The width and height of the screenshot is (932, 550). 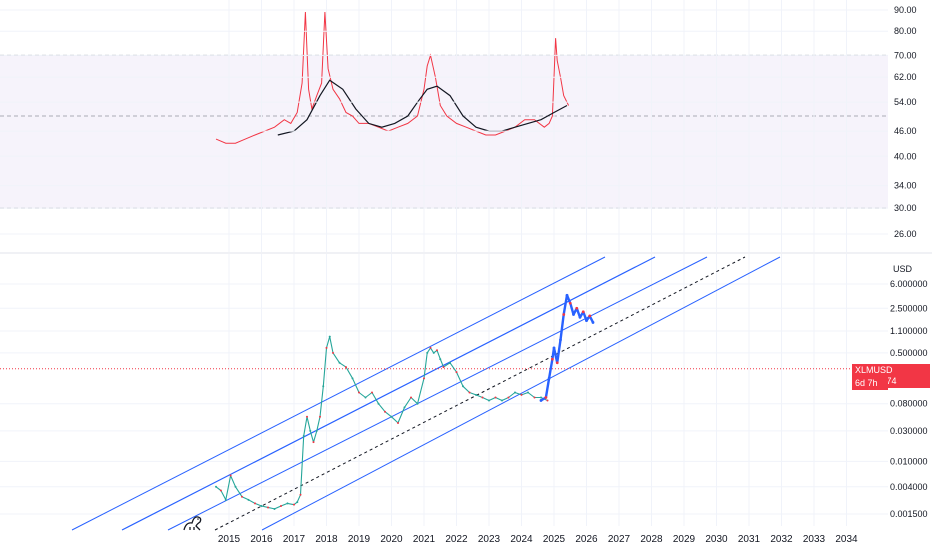 What do you see at coordinates (192, 523) in the screenshot?
I see `tradingview-logo-icon` at bounding box center [192, 523].